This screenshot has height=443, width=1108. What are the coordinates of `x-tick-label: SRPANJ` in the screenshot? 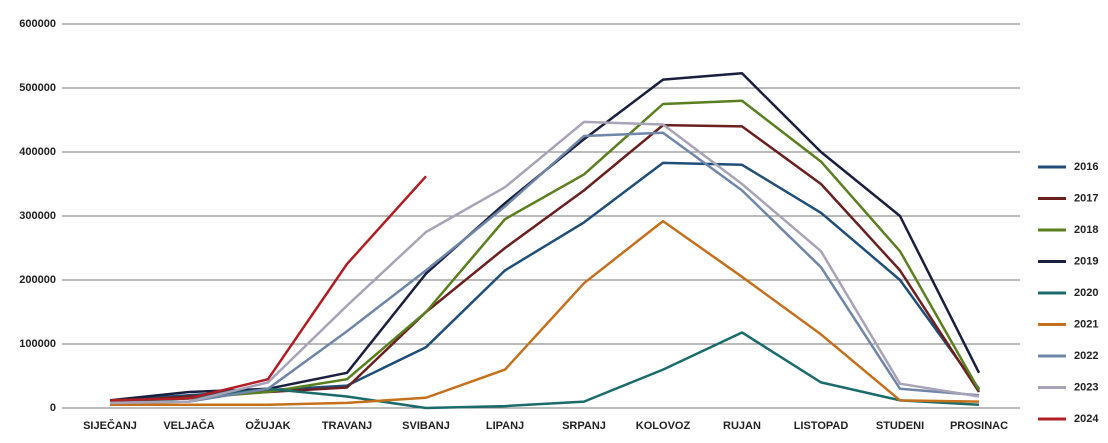 It's located at (584, 426).